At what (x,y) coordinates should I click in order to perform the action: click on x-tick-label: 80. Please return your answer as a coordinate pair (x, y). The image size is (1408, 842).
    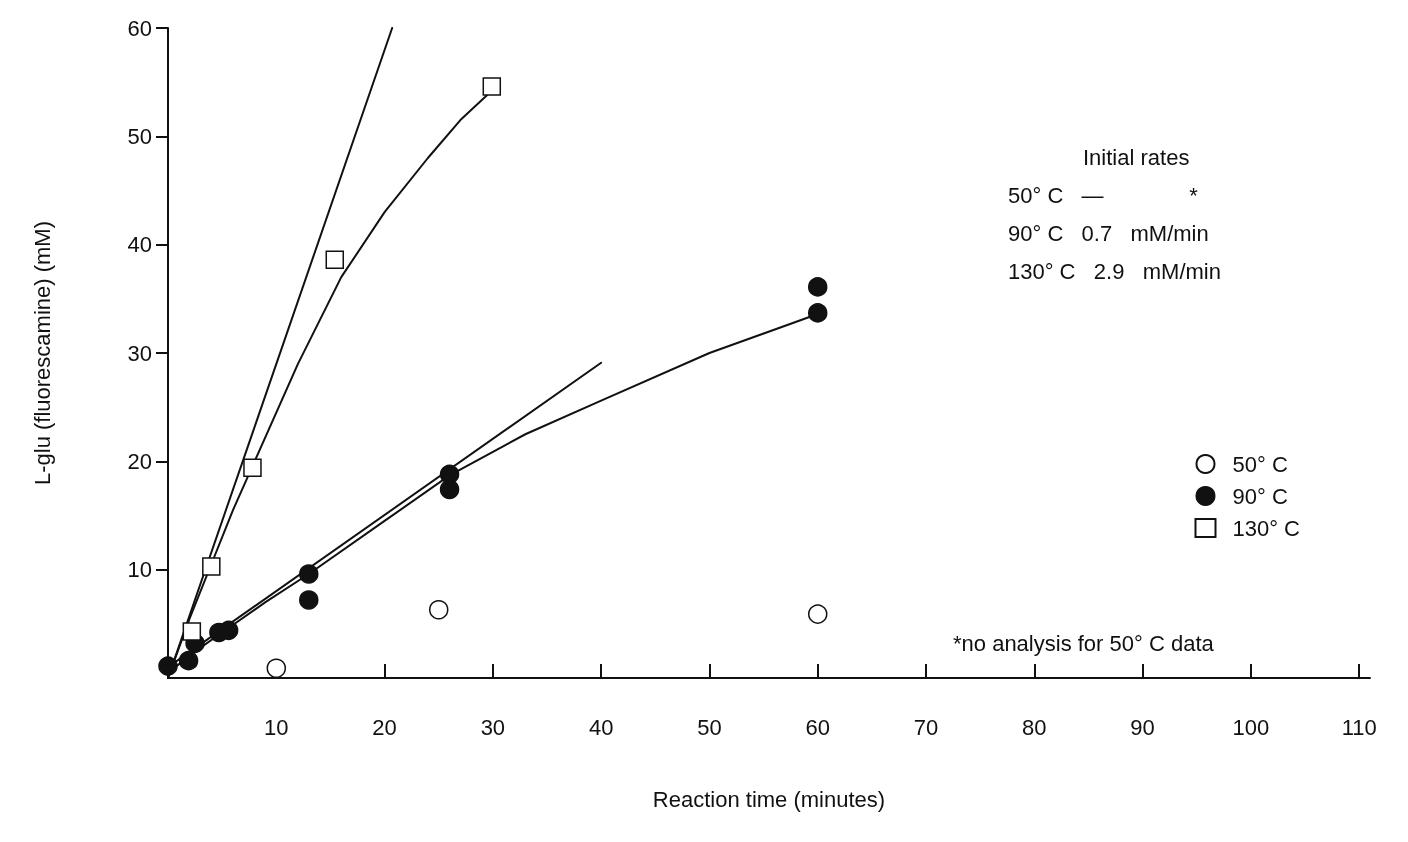
    Looking at the image, I should click on (1034, 727).